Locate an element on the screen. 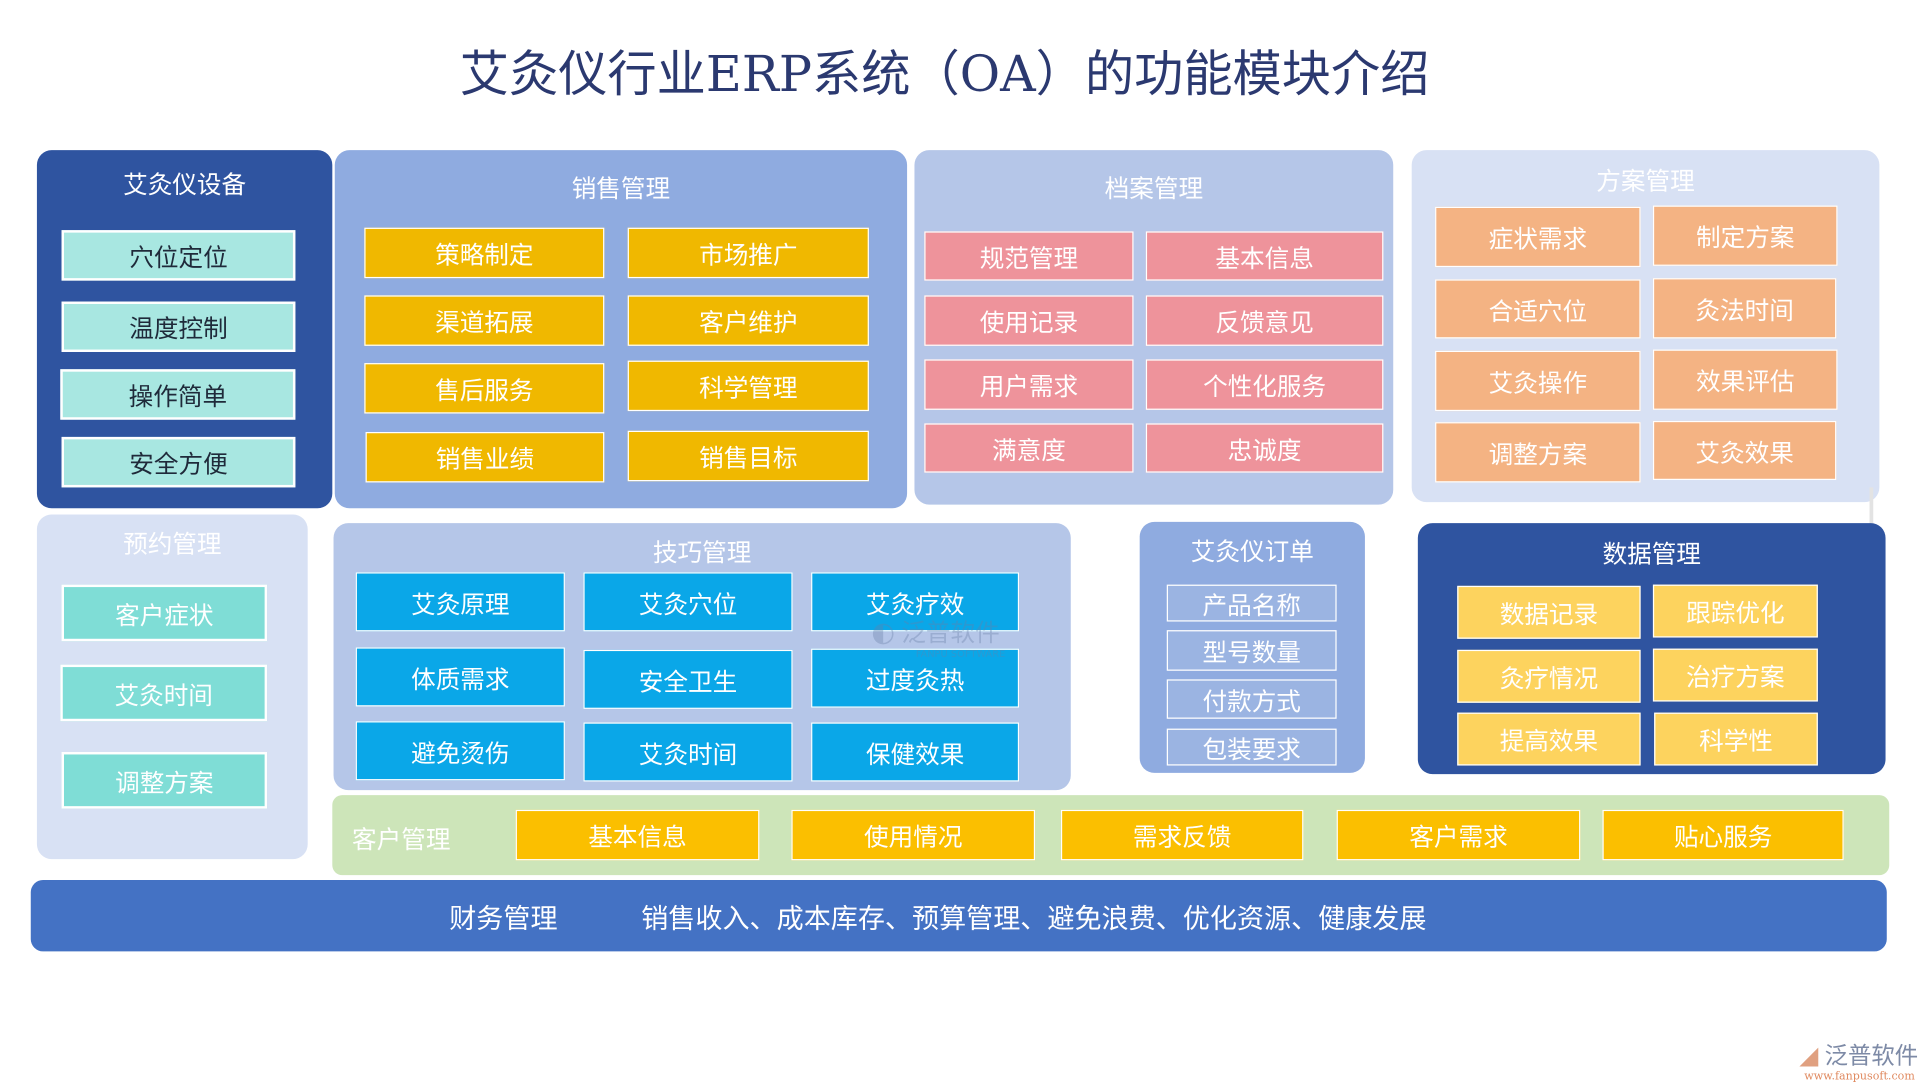 Image resolution: width=1920 pixels, height=1083 pixels. connector is located at coordinates (1871, 506).